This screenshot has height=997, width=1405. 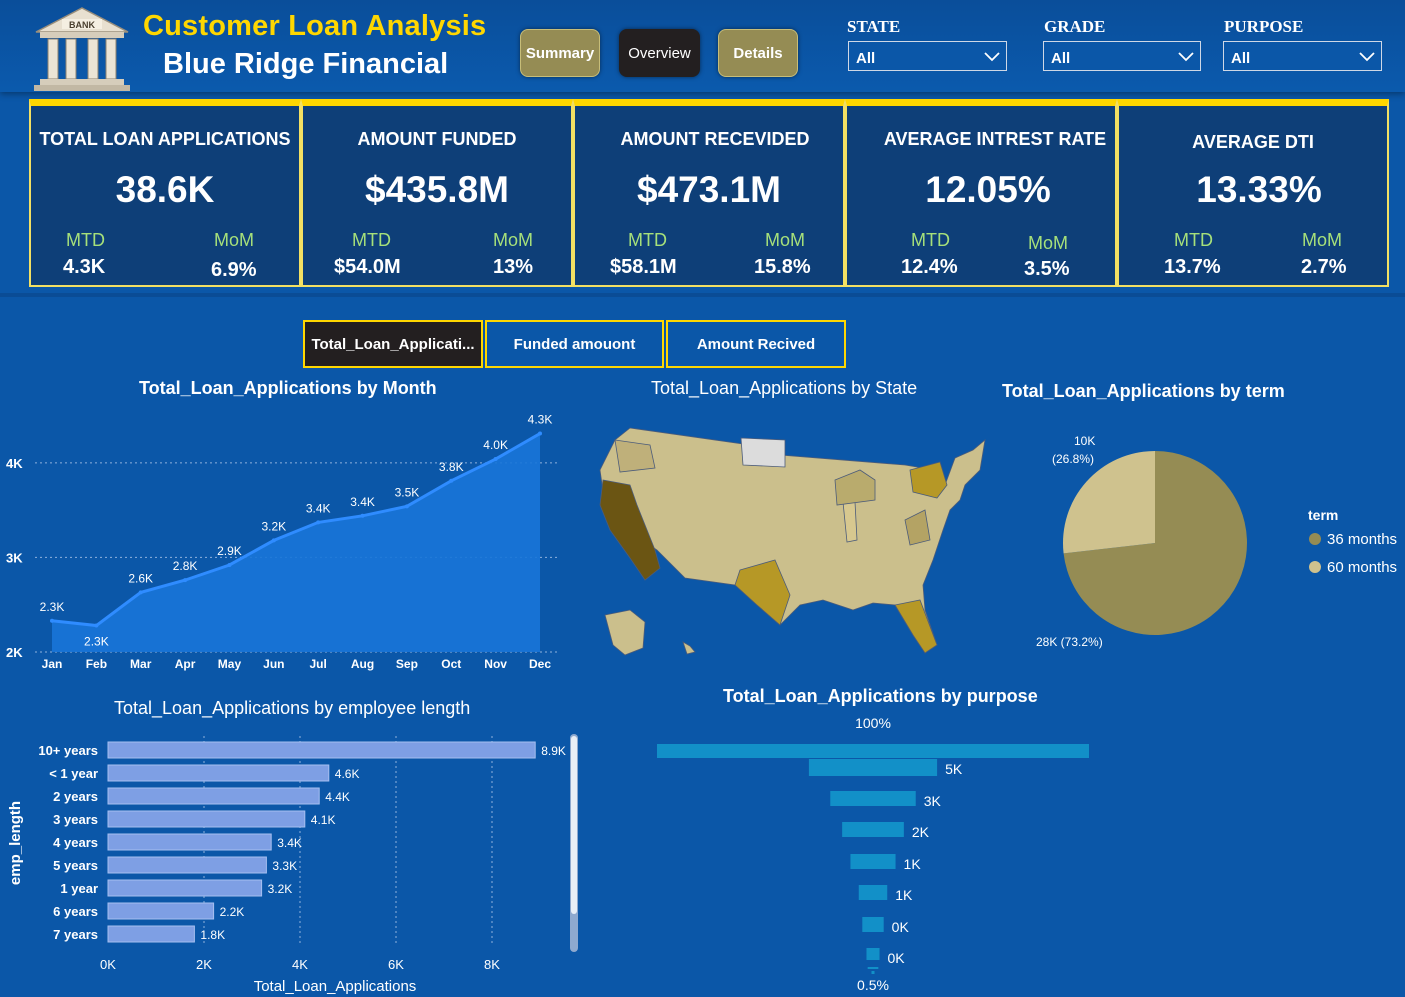 I want to click on state-new-york, so click(x=928, y=480).